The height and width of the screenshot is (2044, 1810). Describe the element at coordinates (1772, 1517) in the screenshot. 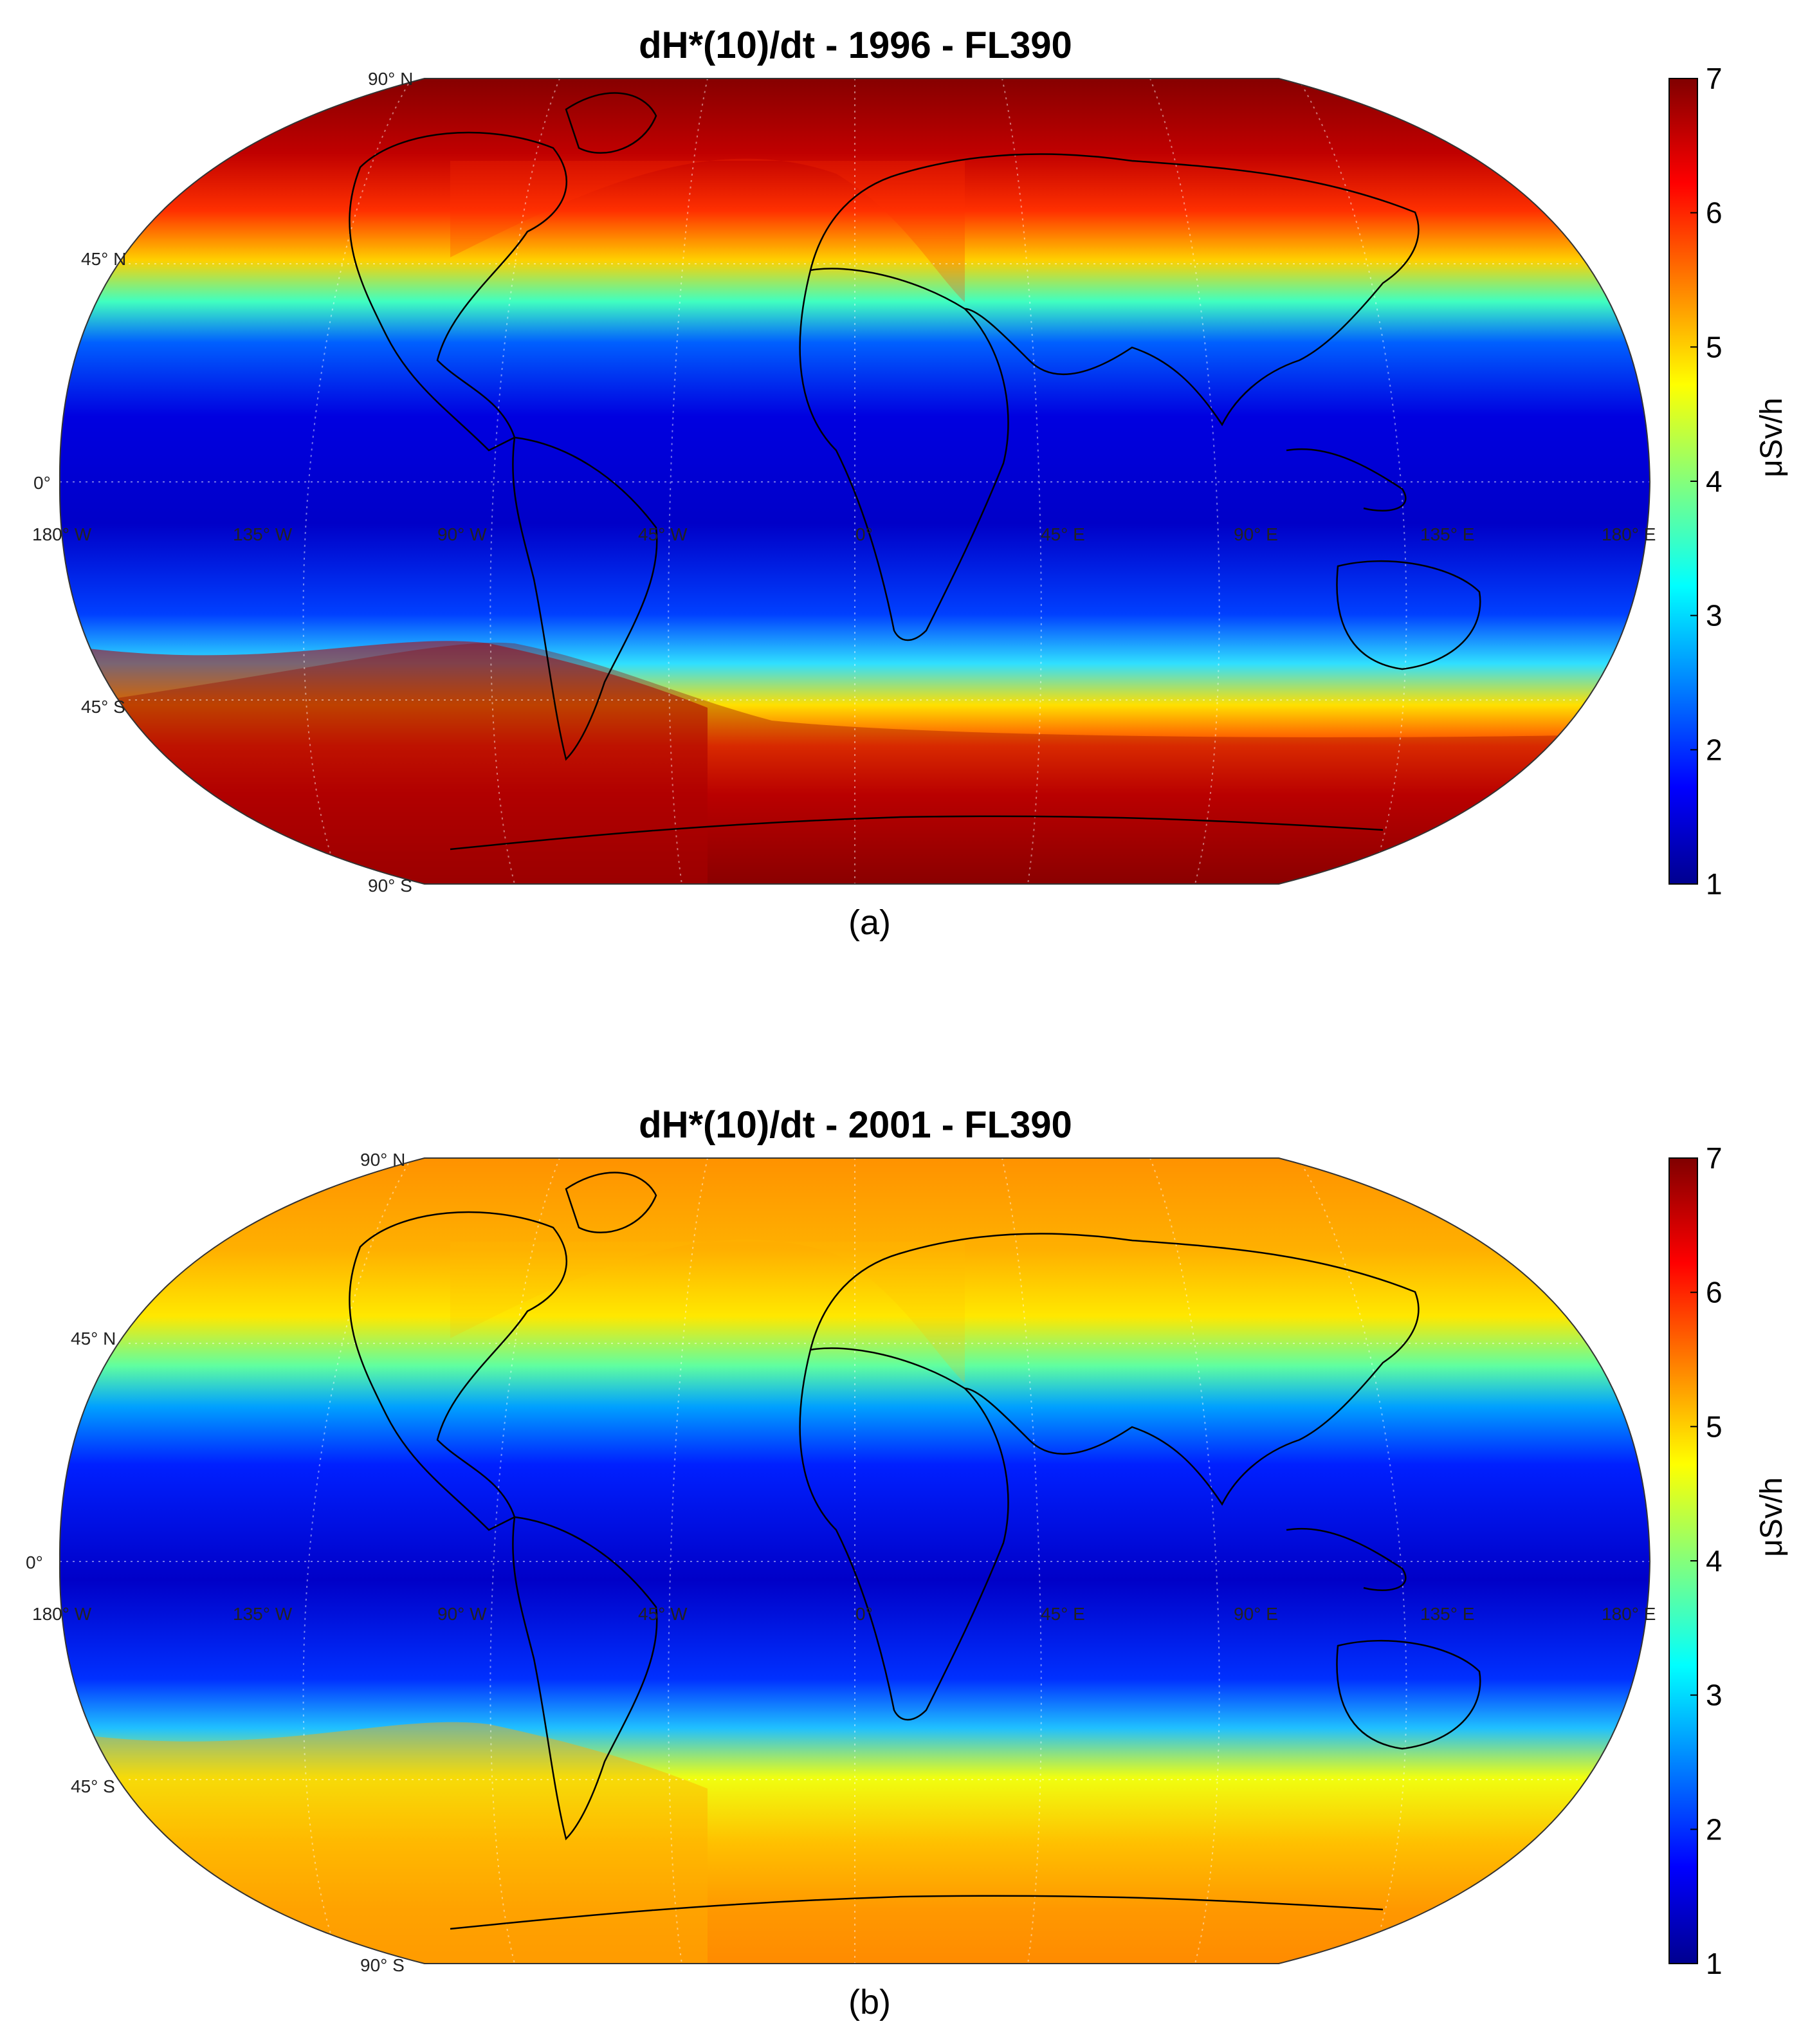

I see `panel-b-colorbar-unit: μSv/h` at that location.